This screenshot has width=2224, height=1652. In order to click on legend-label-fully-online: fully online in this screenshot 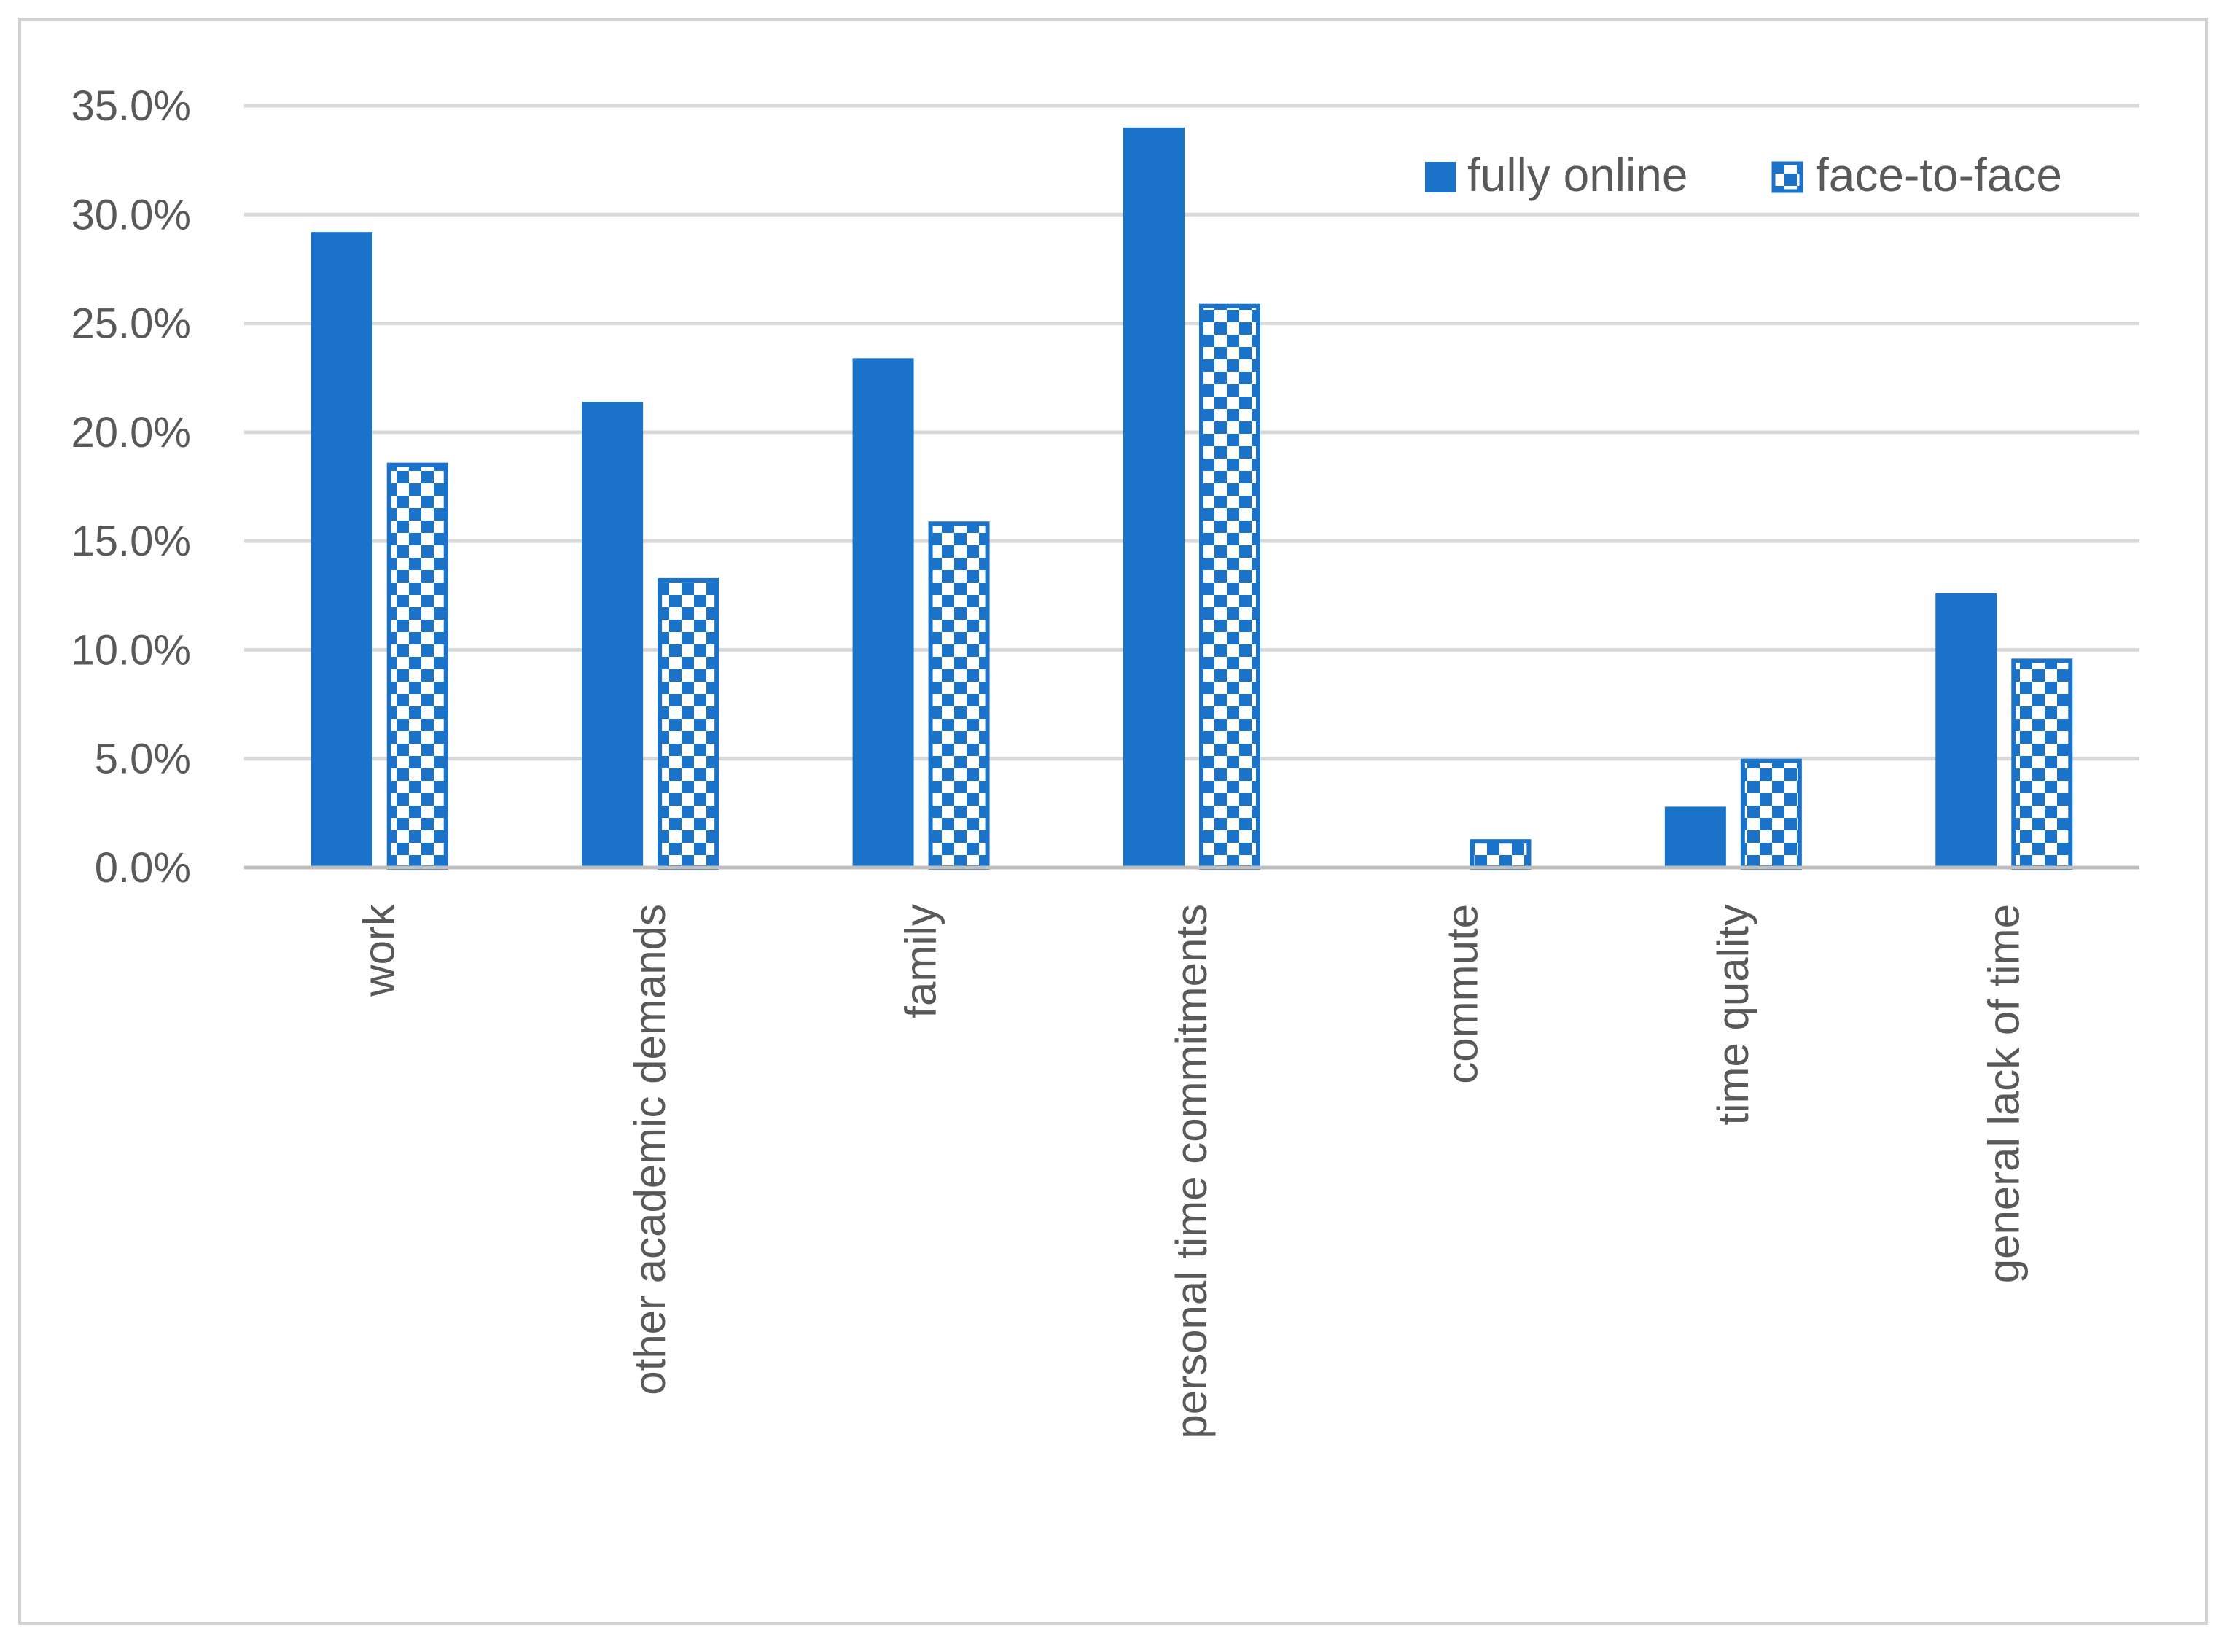, I will do `click(1577, 175)`.